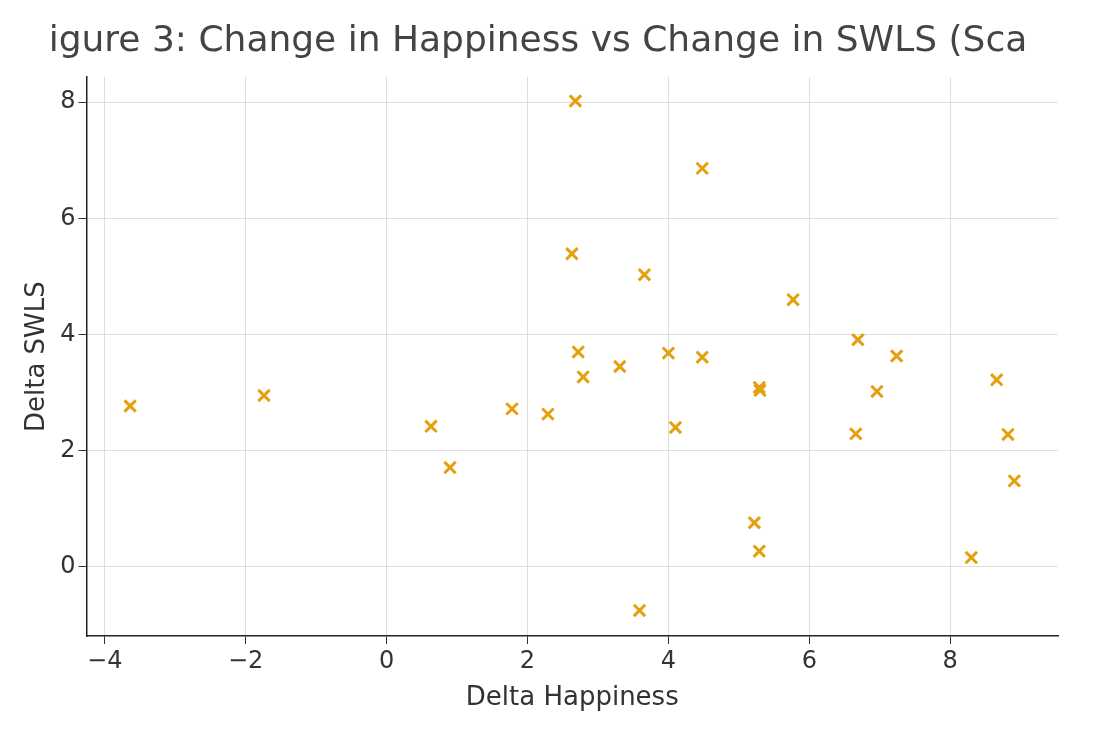 This screenshot has width=1099, height=740. Describe the element at coordinates (950, 659) in the screenshot. I see `x-tick-label: 8` at that location.